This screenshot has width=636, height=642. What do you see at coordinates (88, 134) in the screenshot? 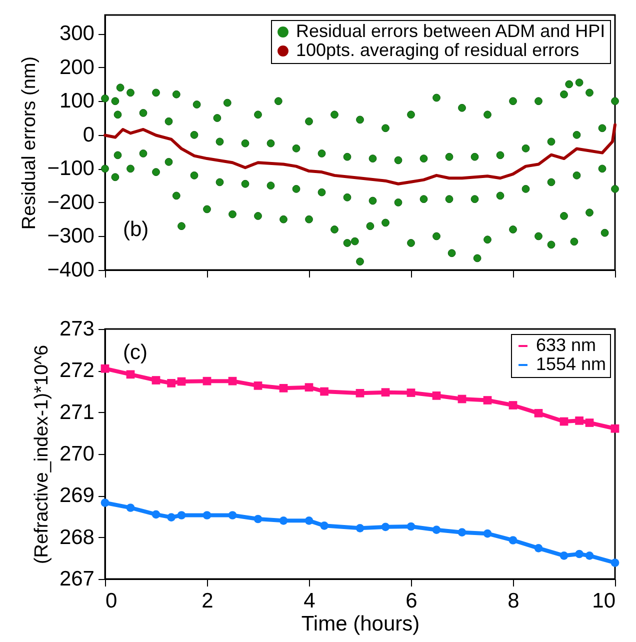
I see `y-tick-label: 0` at bounding box center [88, 134].